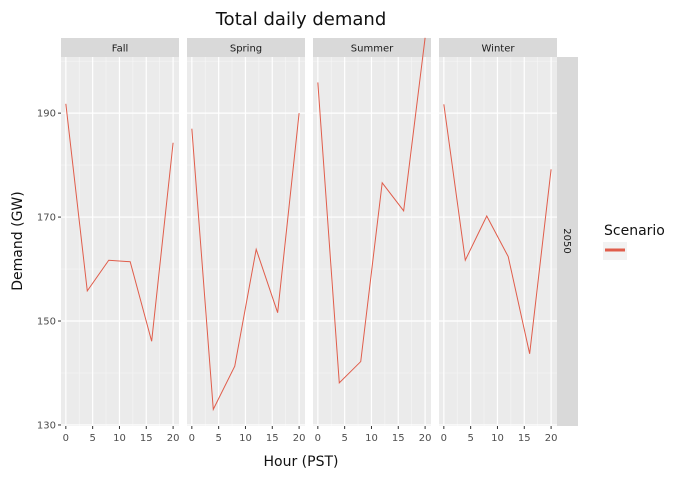 This screenshot has width=697, height=478. I want to click on facet-panel-spring: Spring 0 5 10 15 20, so click(246, 241).